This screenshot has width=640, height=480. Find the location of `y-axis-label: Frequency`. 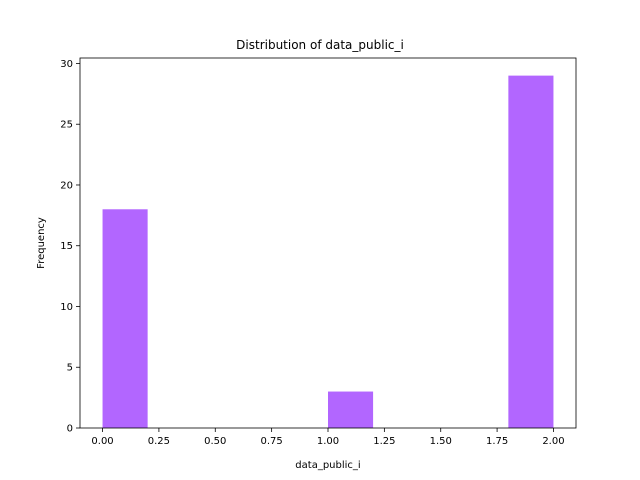

y-axis-label: Frequency is located at coordinates (41, 243).